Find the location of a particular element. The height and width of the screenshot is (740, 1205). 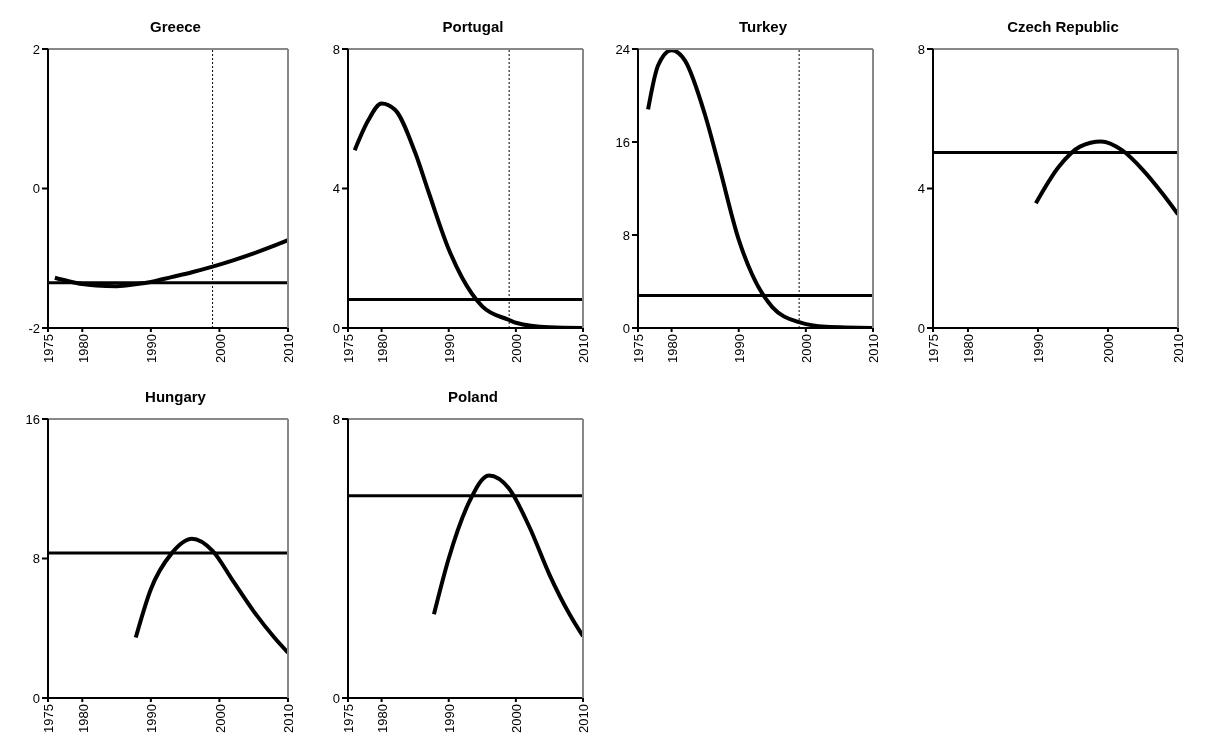

chart-title: Portugal is located at coordinates (473, 27).